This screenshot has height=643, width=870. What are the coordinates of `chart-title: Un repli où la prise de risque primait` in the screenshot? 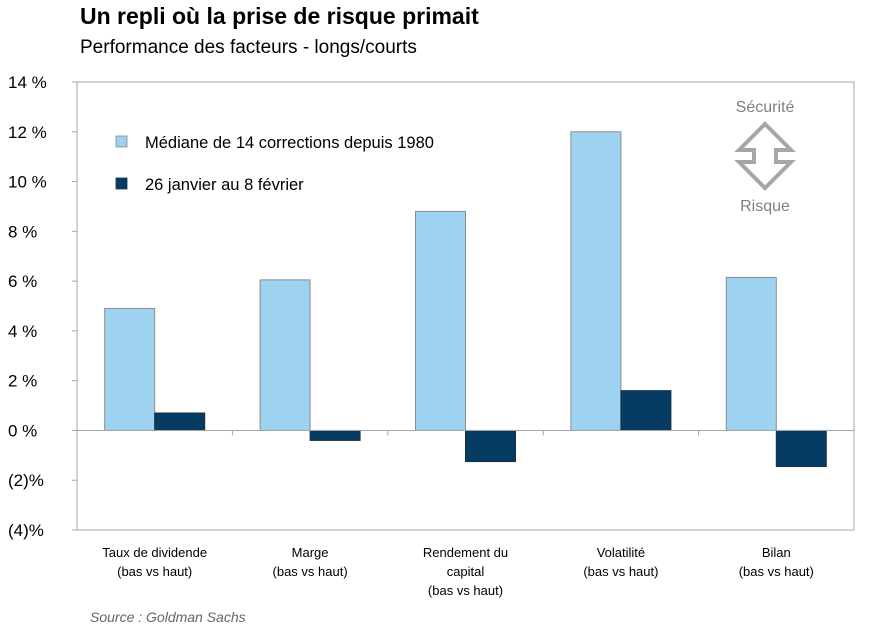 It's located at (279, 16).